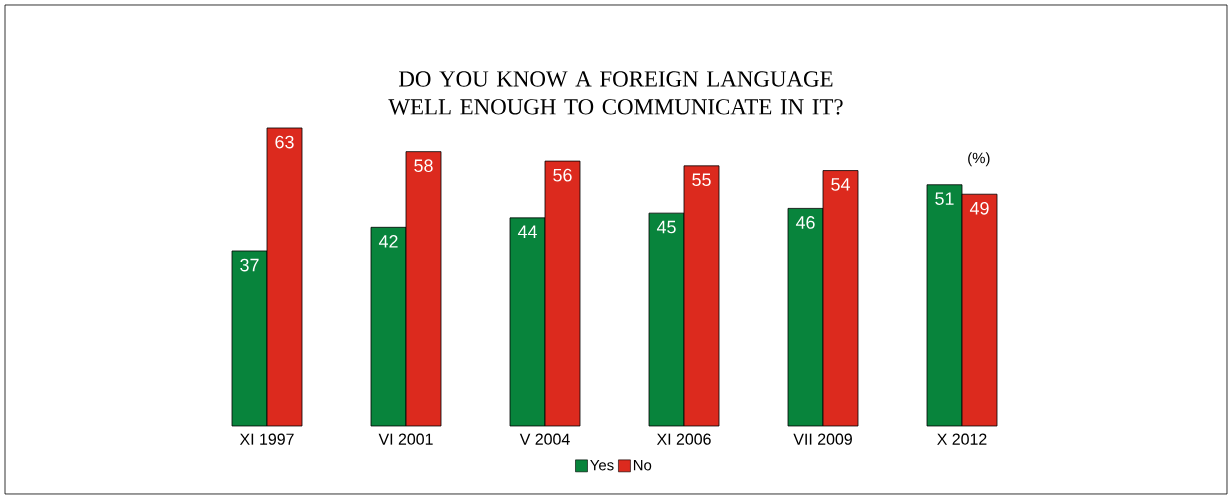 The width and height of the screenshot is (1232, 499). Describe the element at coordinates (979, 208) in the screenshot. I see `data-label: 49` at that location.